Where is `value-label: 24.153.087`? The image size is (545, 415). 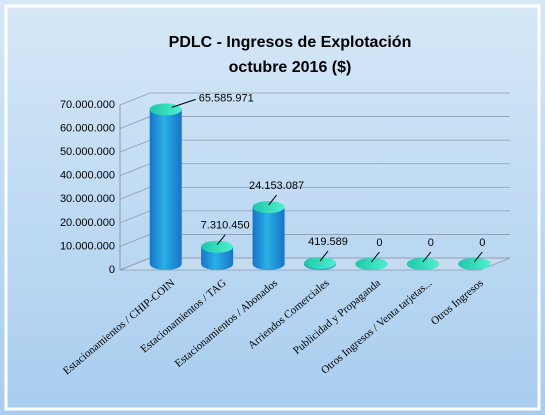
value-label: 24.153.087 is located at coordinates (276, 186).